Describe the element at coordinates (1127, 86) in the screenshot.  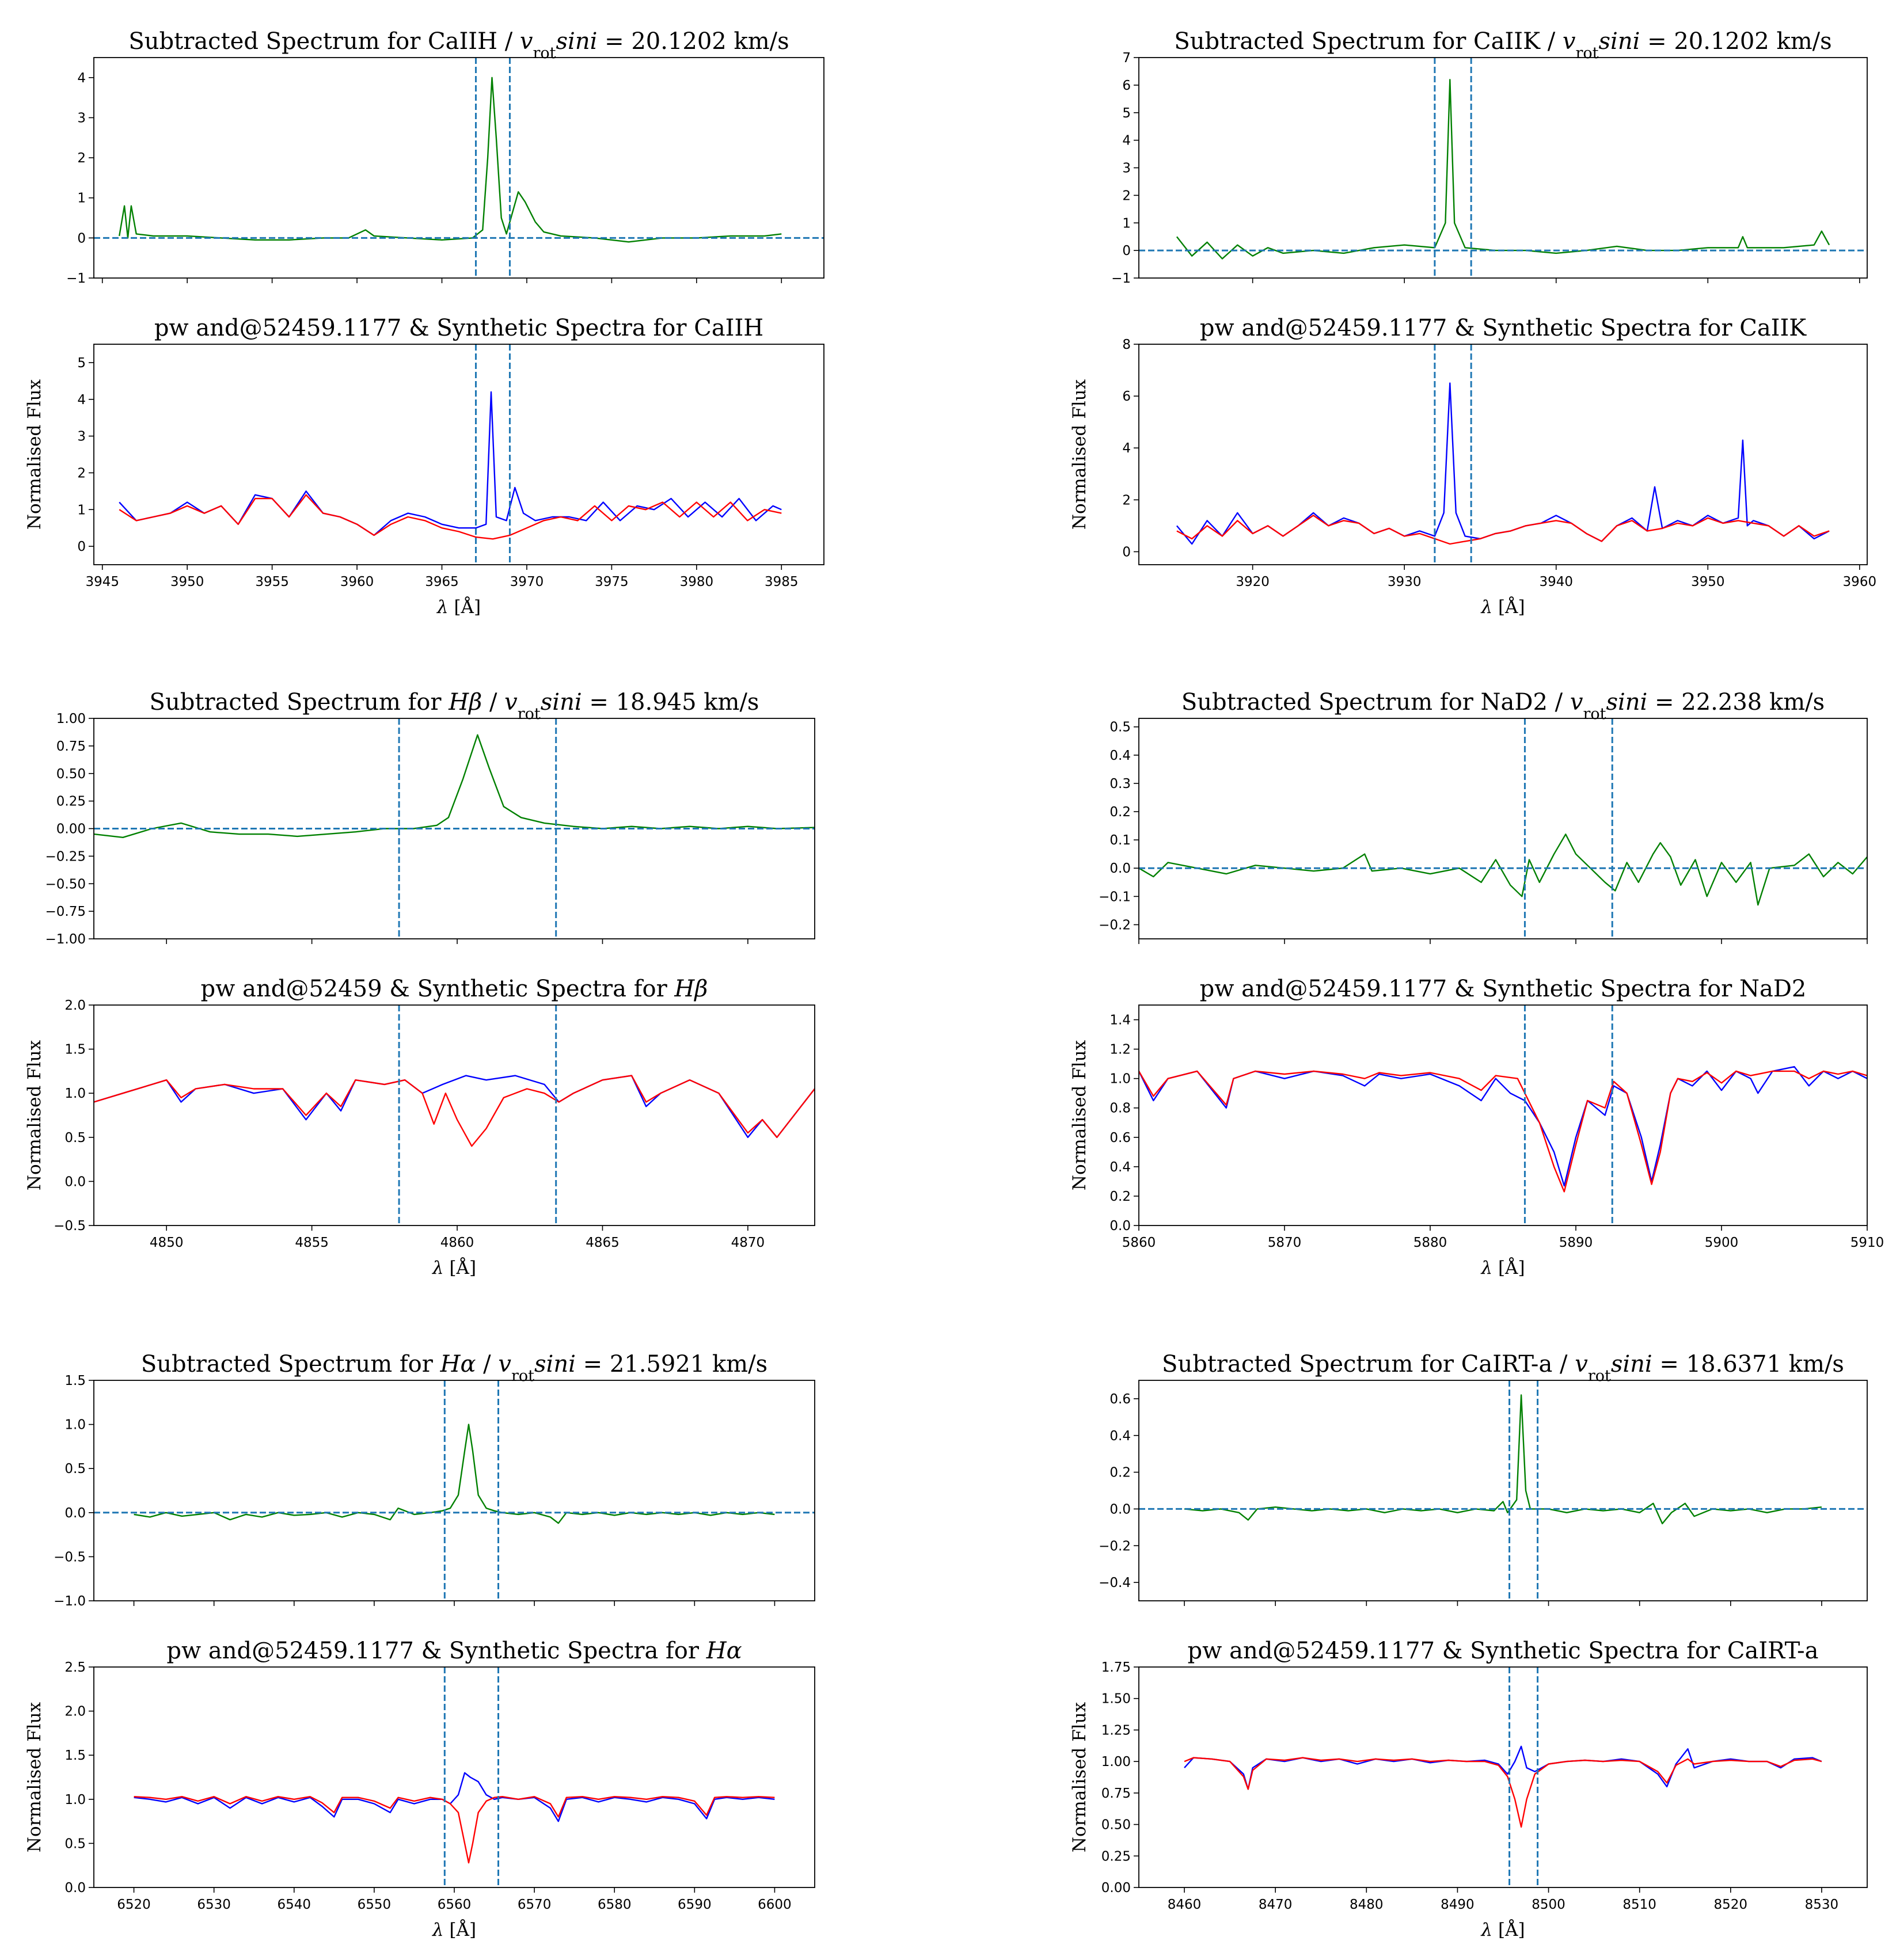
I see `y-tick-label: 6` at that location.